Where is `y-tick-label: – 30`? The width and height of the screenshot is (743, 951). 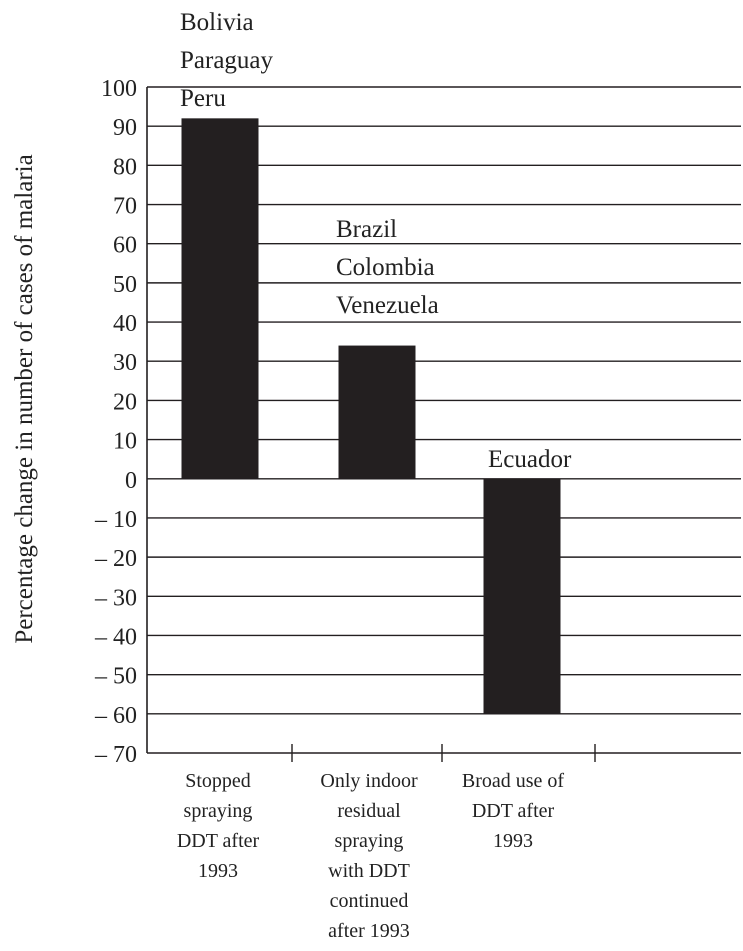
y-tick-label: – 30 is located at coordinates (115, 598).